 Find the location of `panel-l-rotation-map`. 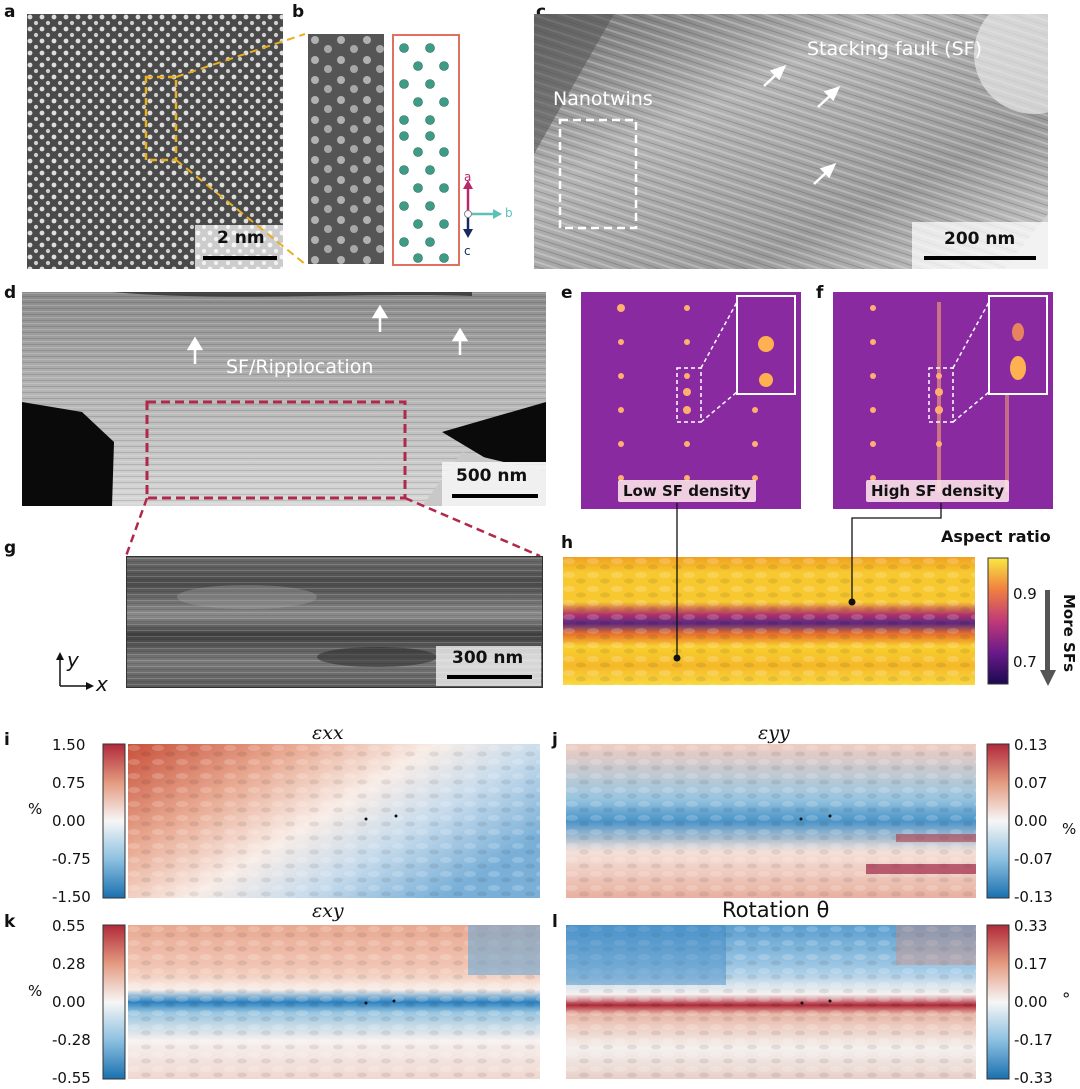

panel-l-rotation-map is located at coordinates (771, 1002).